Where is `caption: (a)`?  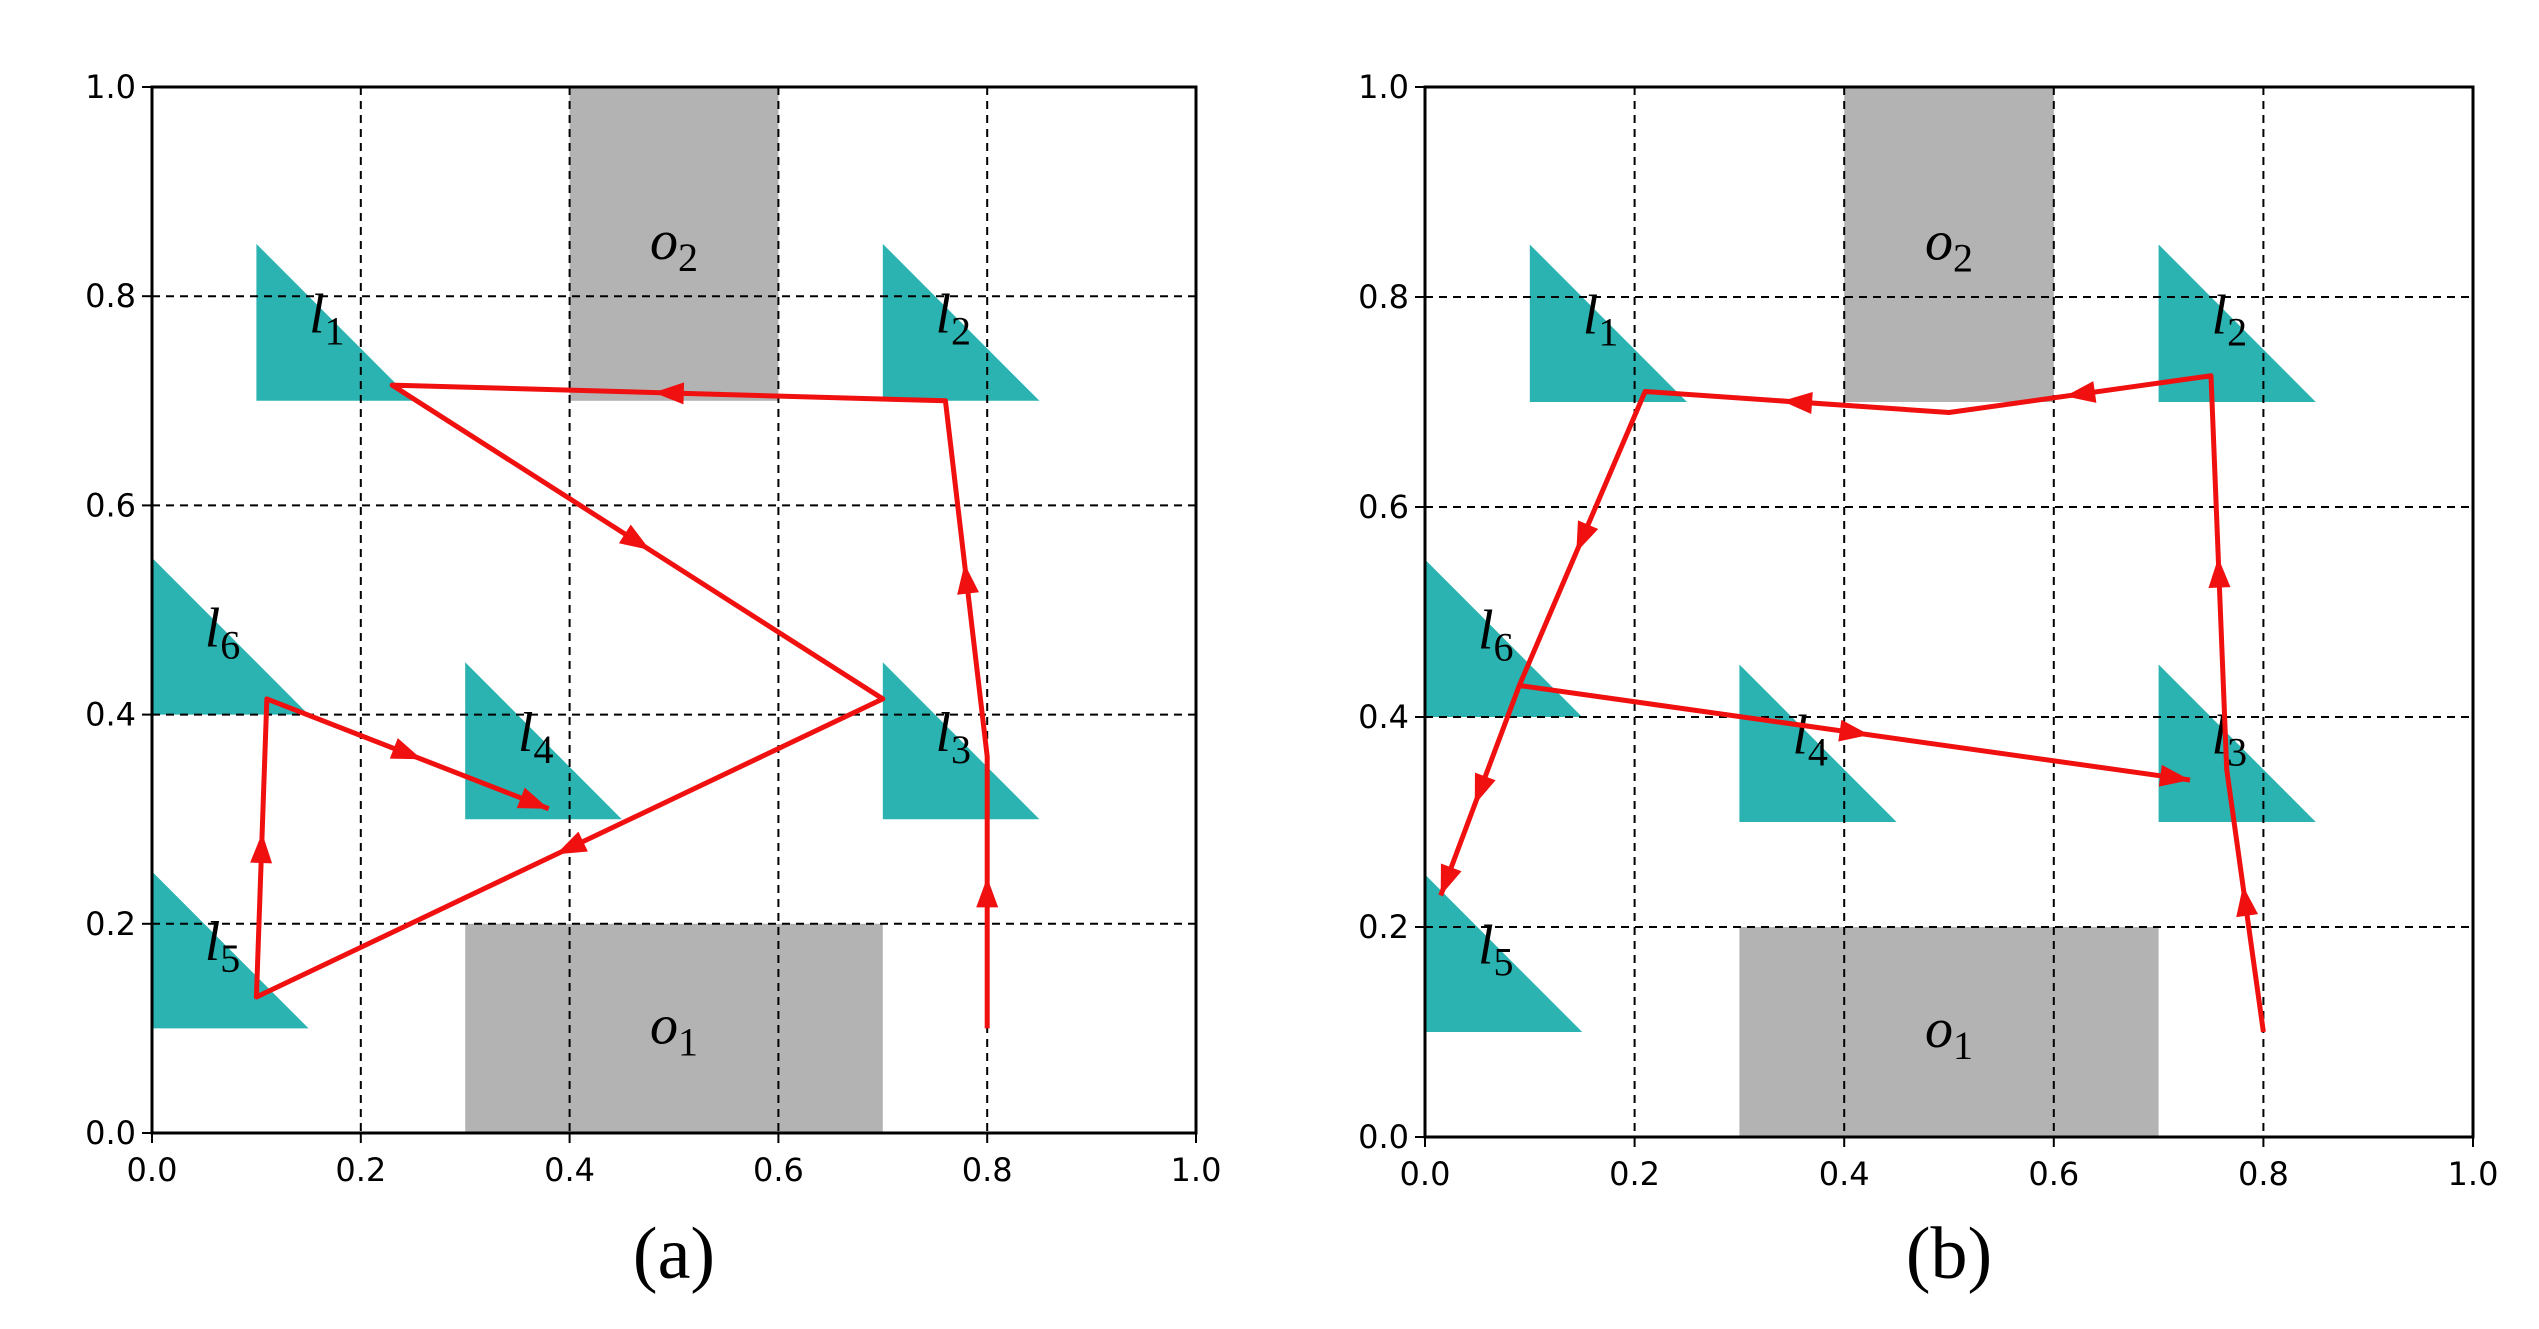 caption: (a) is located at coordinates (674, 1254).